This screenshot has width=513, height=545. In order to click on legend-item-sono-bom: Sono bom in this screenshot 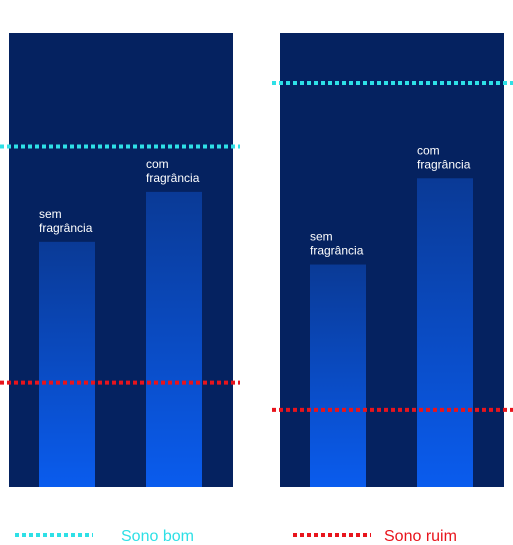, I will do `click(104, 536)`.